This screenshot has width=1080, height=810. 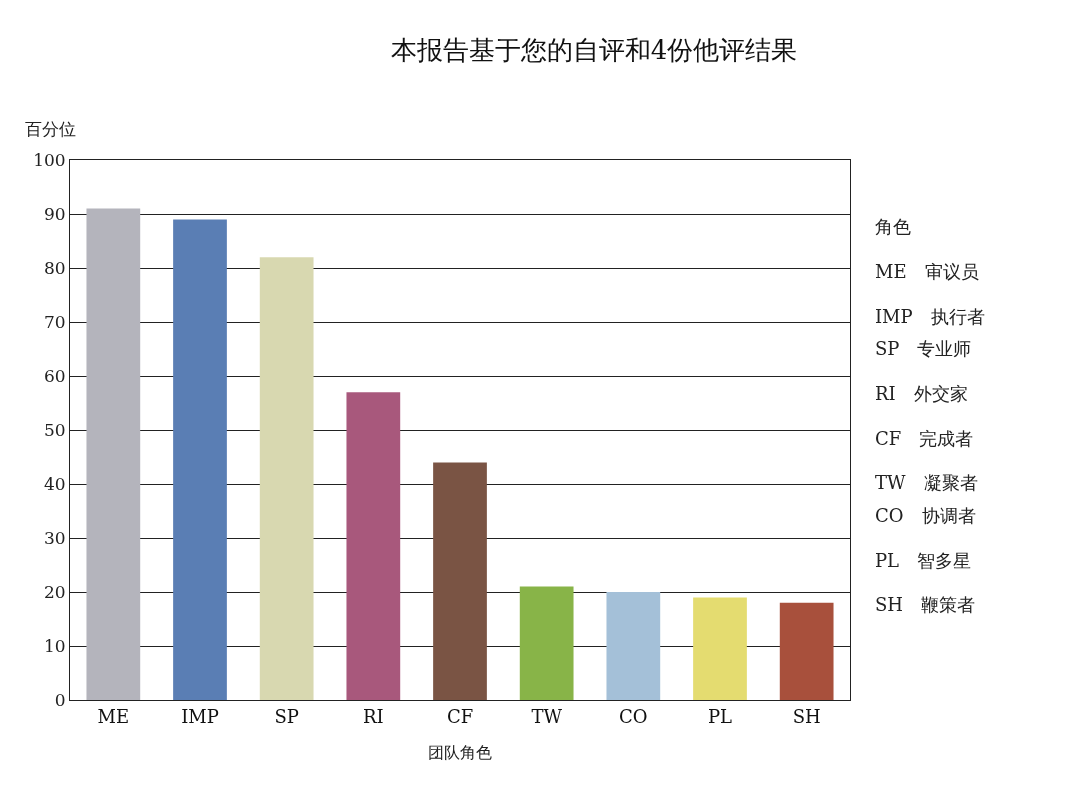 What do you see at coordinates (373, 716) in the screenshot?
I see `x-tick-label: RI` at bounding box center [373, 716].